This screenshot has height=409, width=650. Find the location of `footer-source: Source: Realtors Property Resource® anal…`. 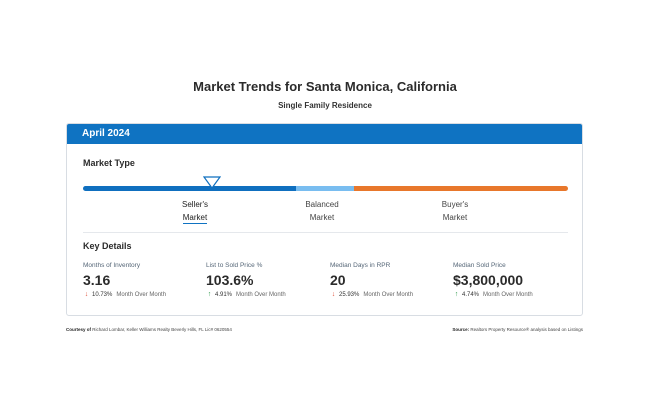

footer-source: Source: Realtors Property Resource® anal… is located at coordinates (517, 329).